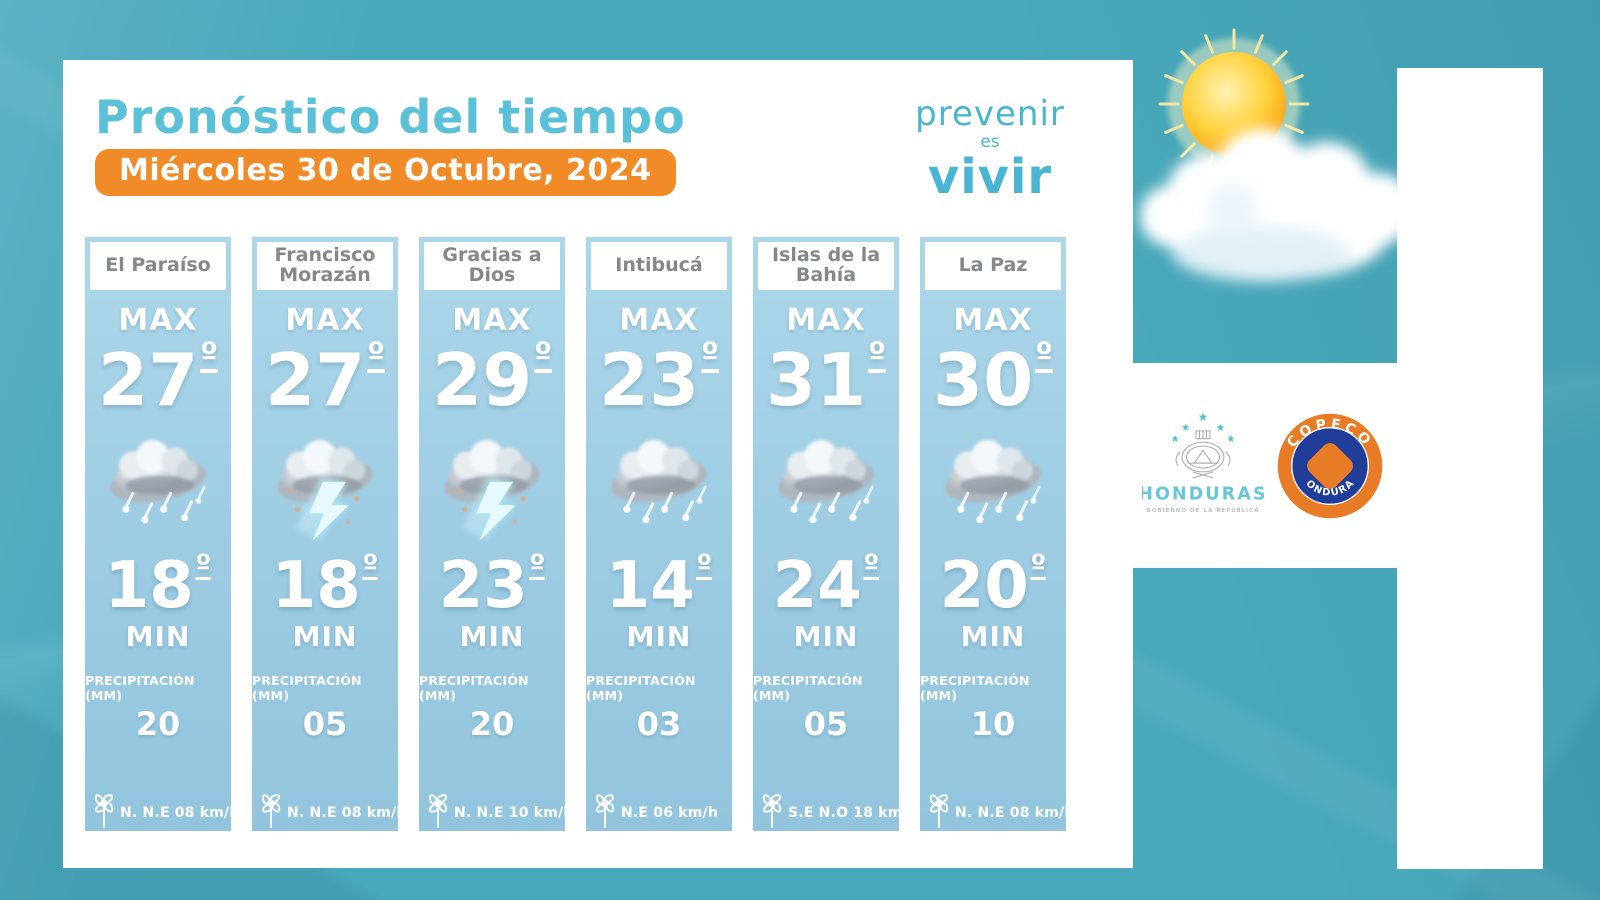 The image size is (1600, 900). I want to click on date-badge: Miércoles 30 de Octubre, 2024, so click(385, 172).